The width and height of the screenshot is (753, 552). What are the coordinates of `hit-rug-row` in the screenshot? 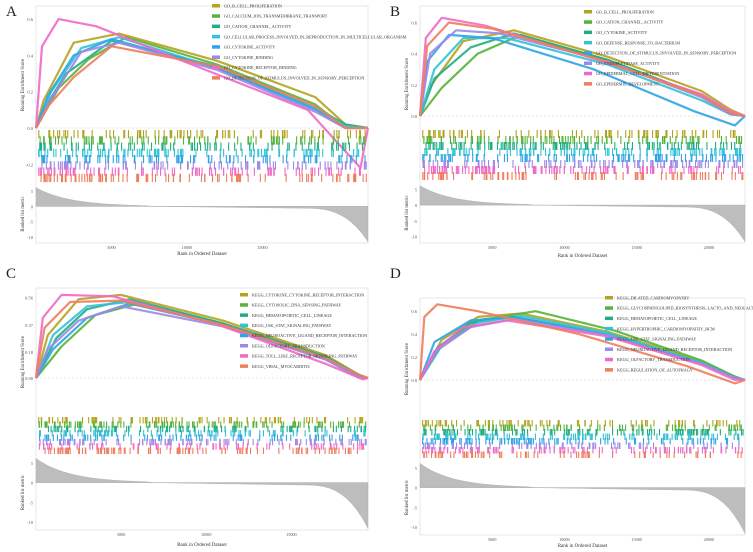 It's located at (582, 427).